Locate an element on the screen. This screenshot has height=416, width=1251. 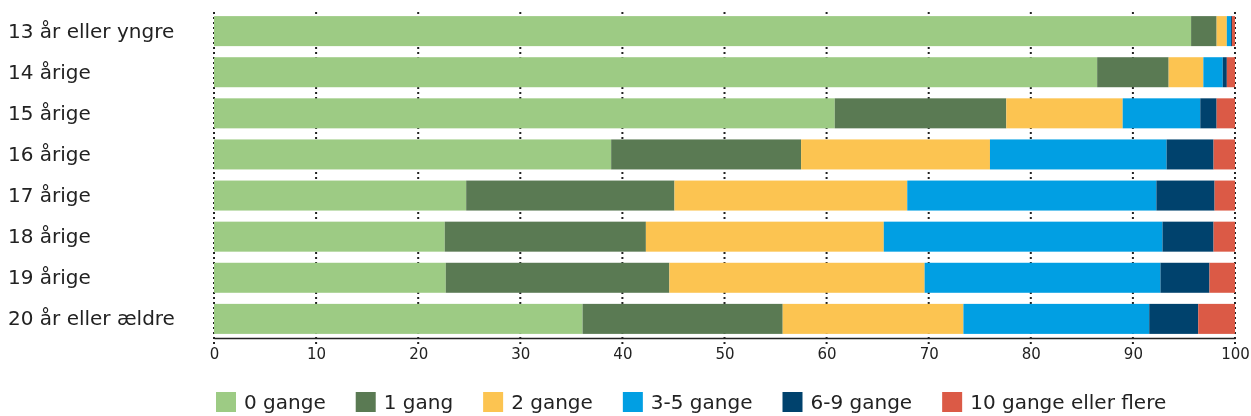
y-tick-label: 15 årige is located at coordinates (49, 112).